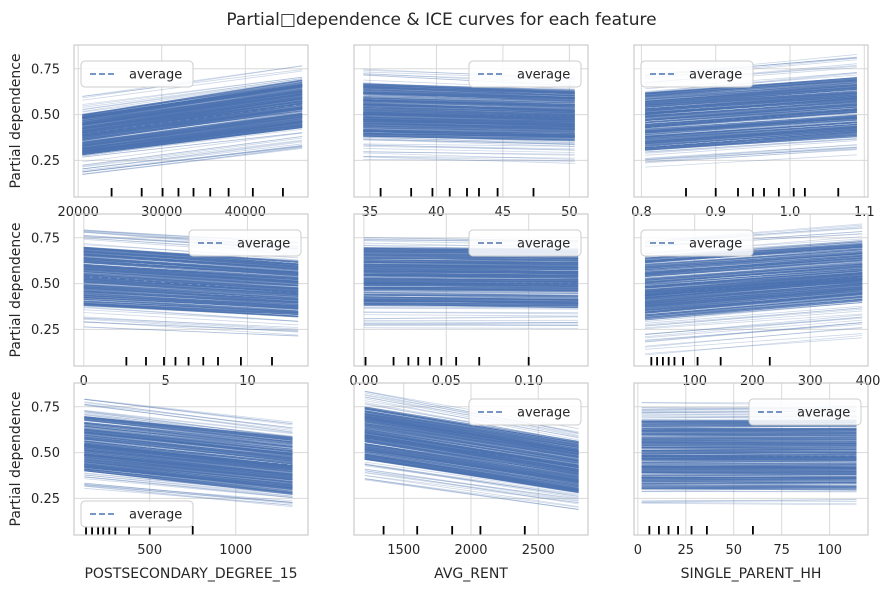  What do you see at coordinates (149, 550) in the screenshot?
I see `subplot-7-xtick-label: 500` at bounding box center [149, 550].